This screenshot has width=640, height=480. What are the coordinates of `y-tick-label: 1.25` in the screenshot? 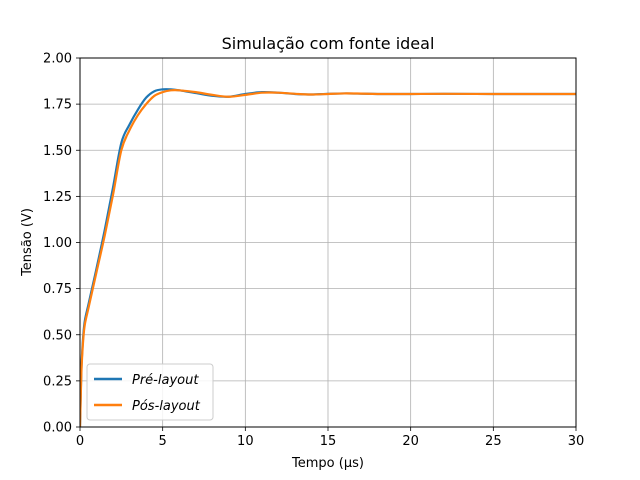 It's located at (57, 197).